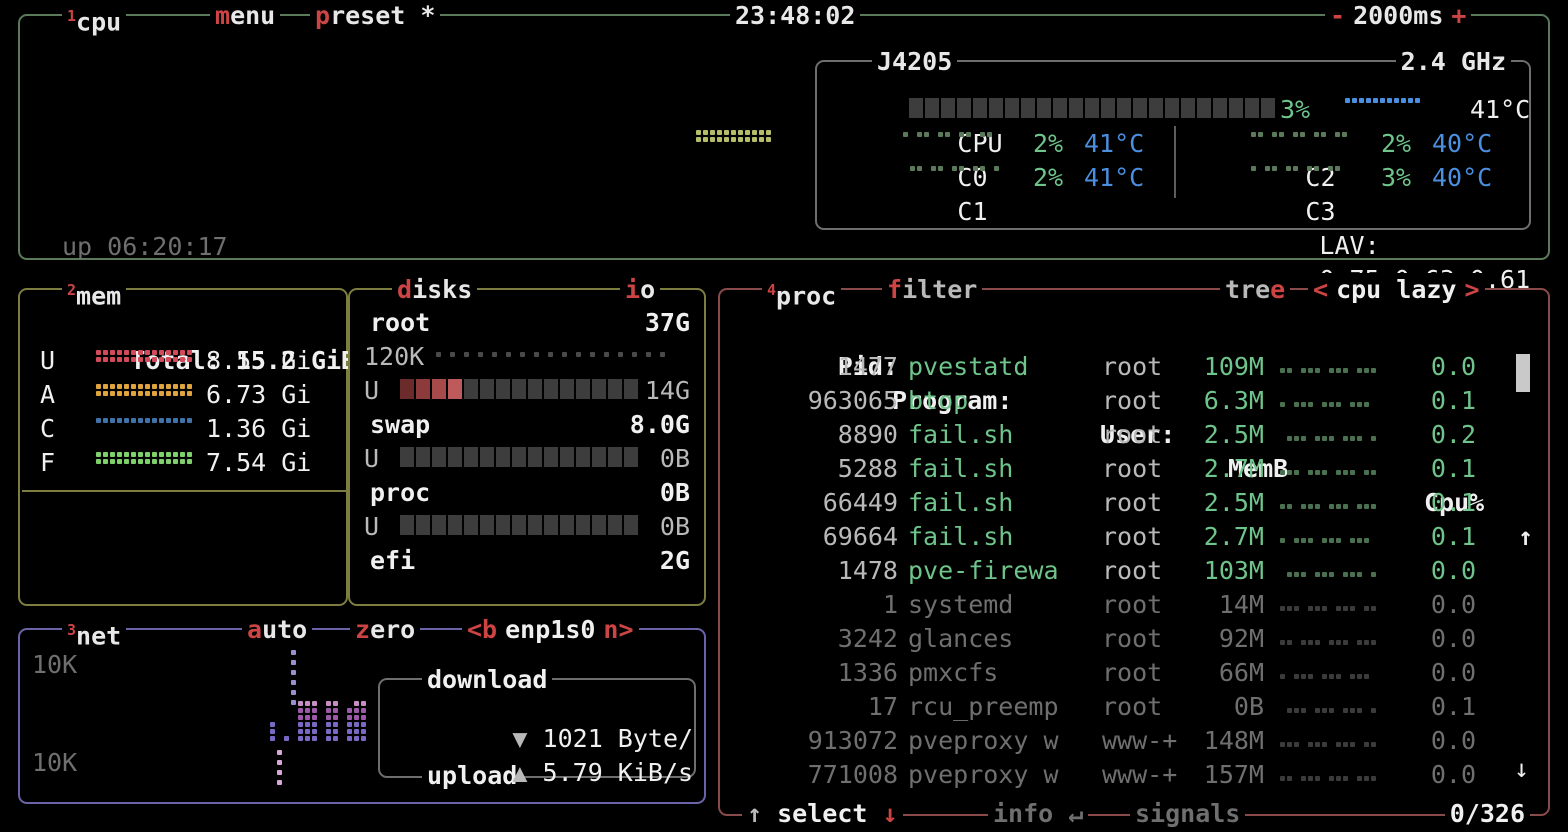 This screenshot has height=832, width=1568. Describe the element at coordinates (1454, 502) in the screenshot. I see `column-header-cpu: Cpu%` at that location.